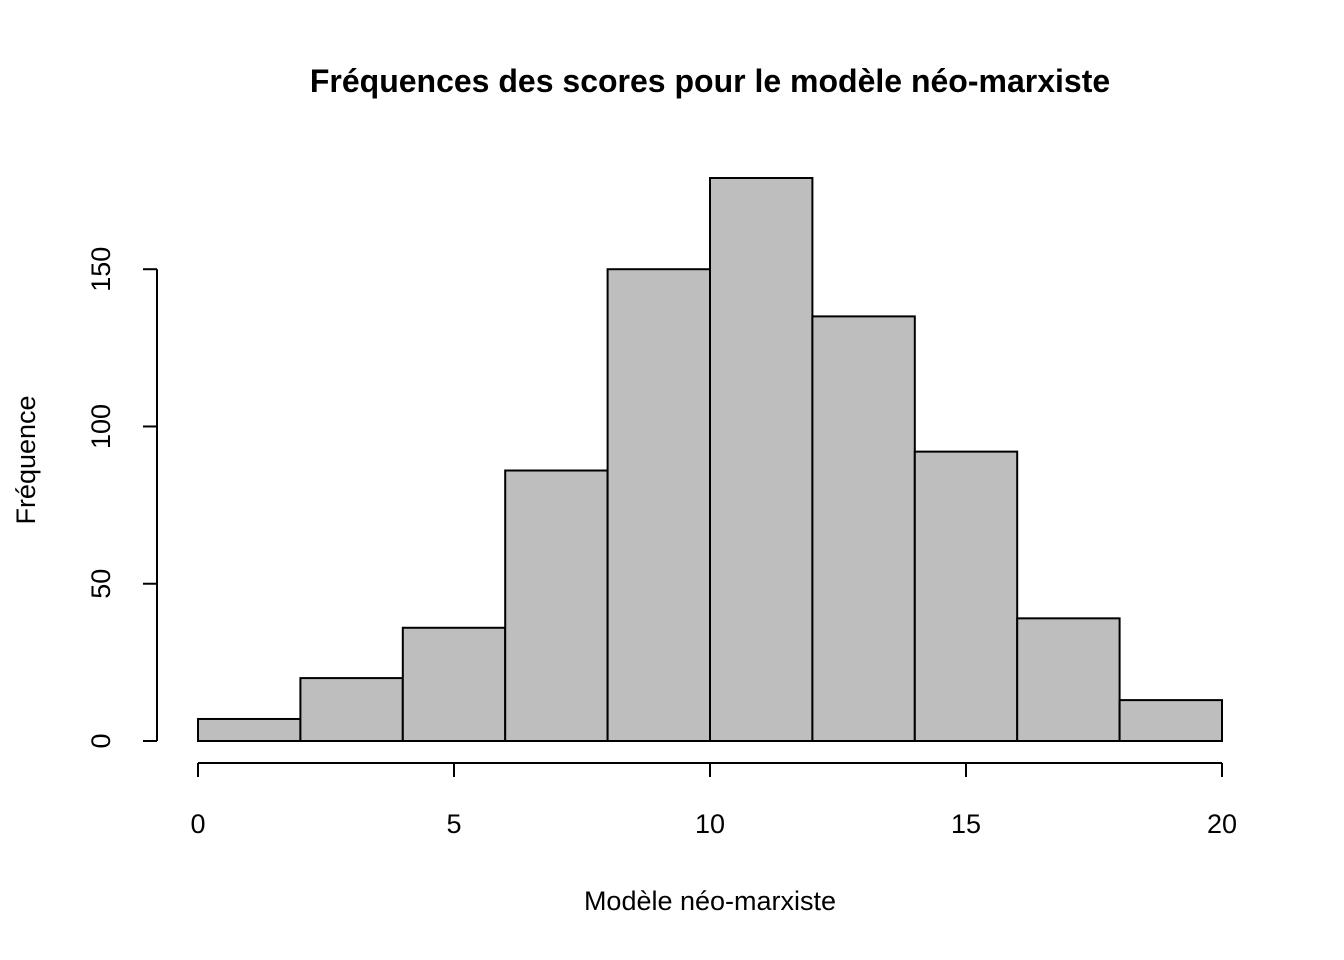 Image resolution: width=1344 pixels, height=960 pixels. What do you see at coordinates (26, 459) in the screenshot?
I see `y-axis-label: Fréquence` at bounding box center [26, 459].